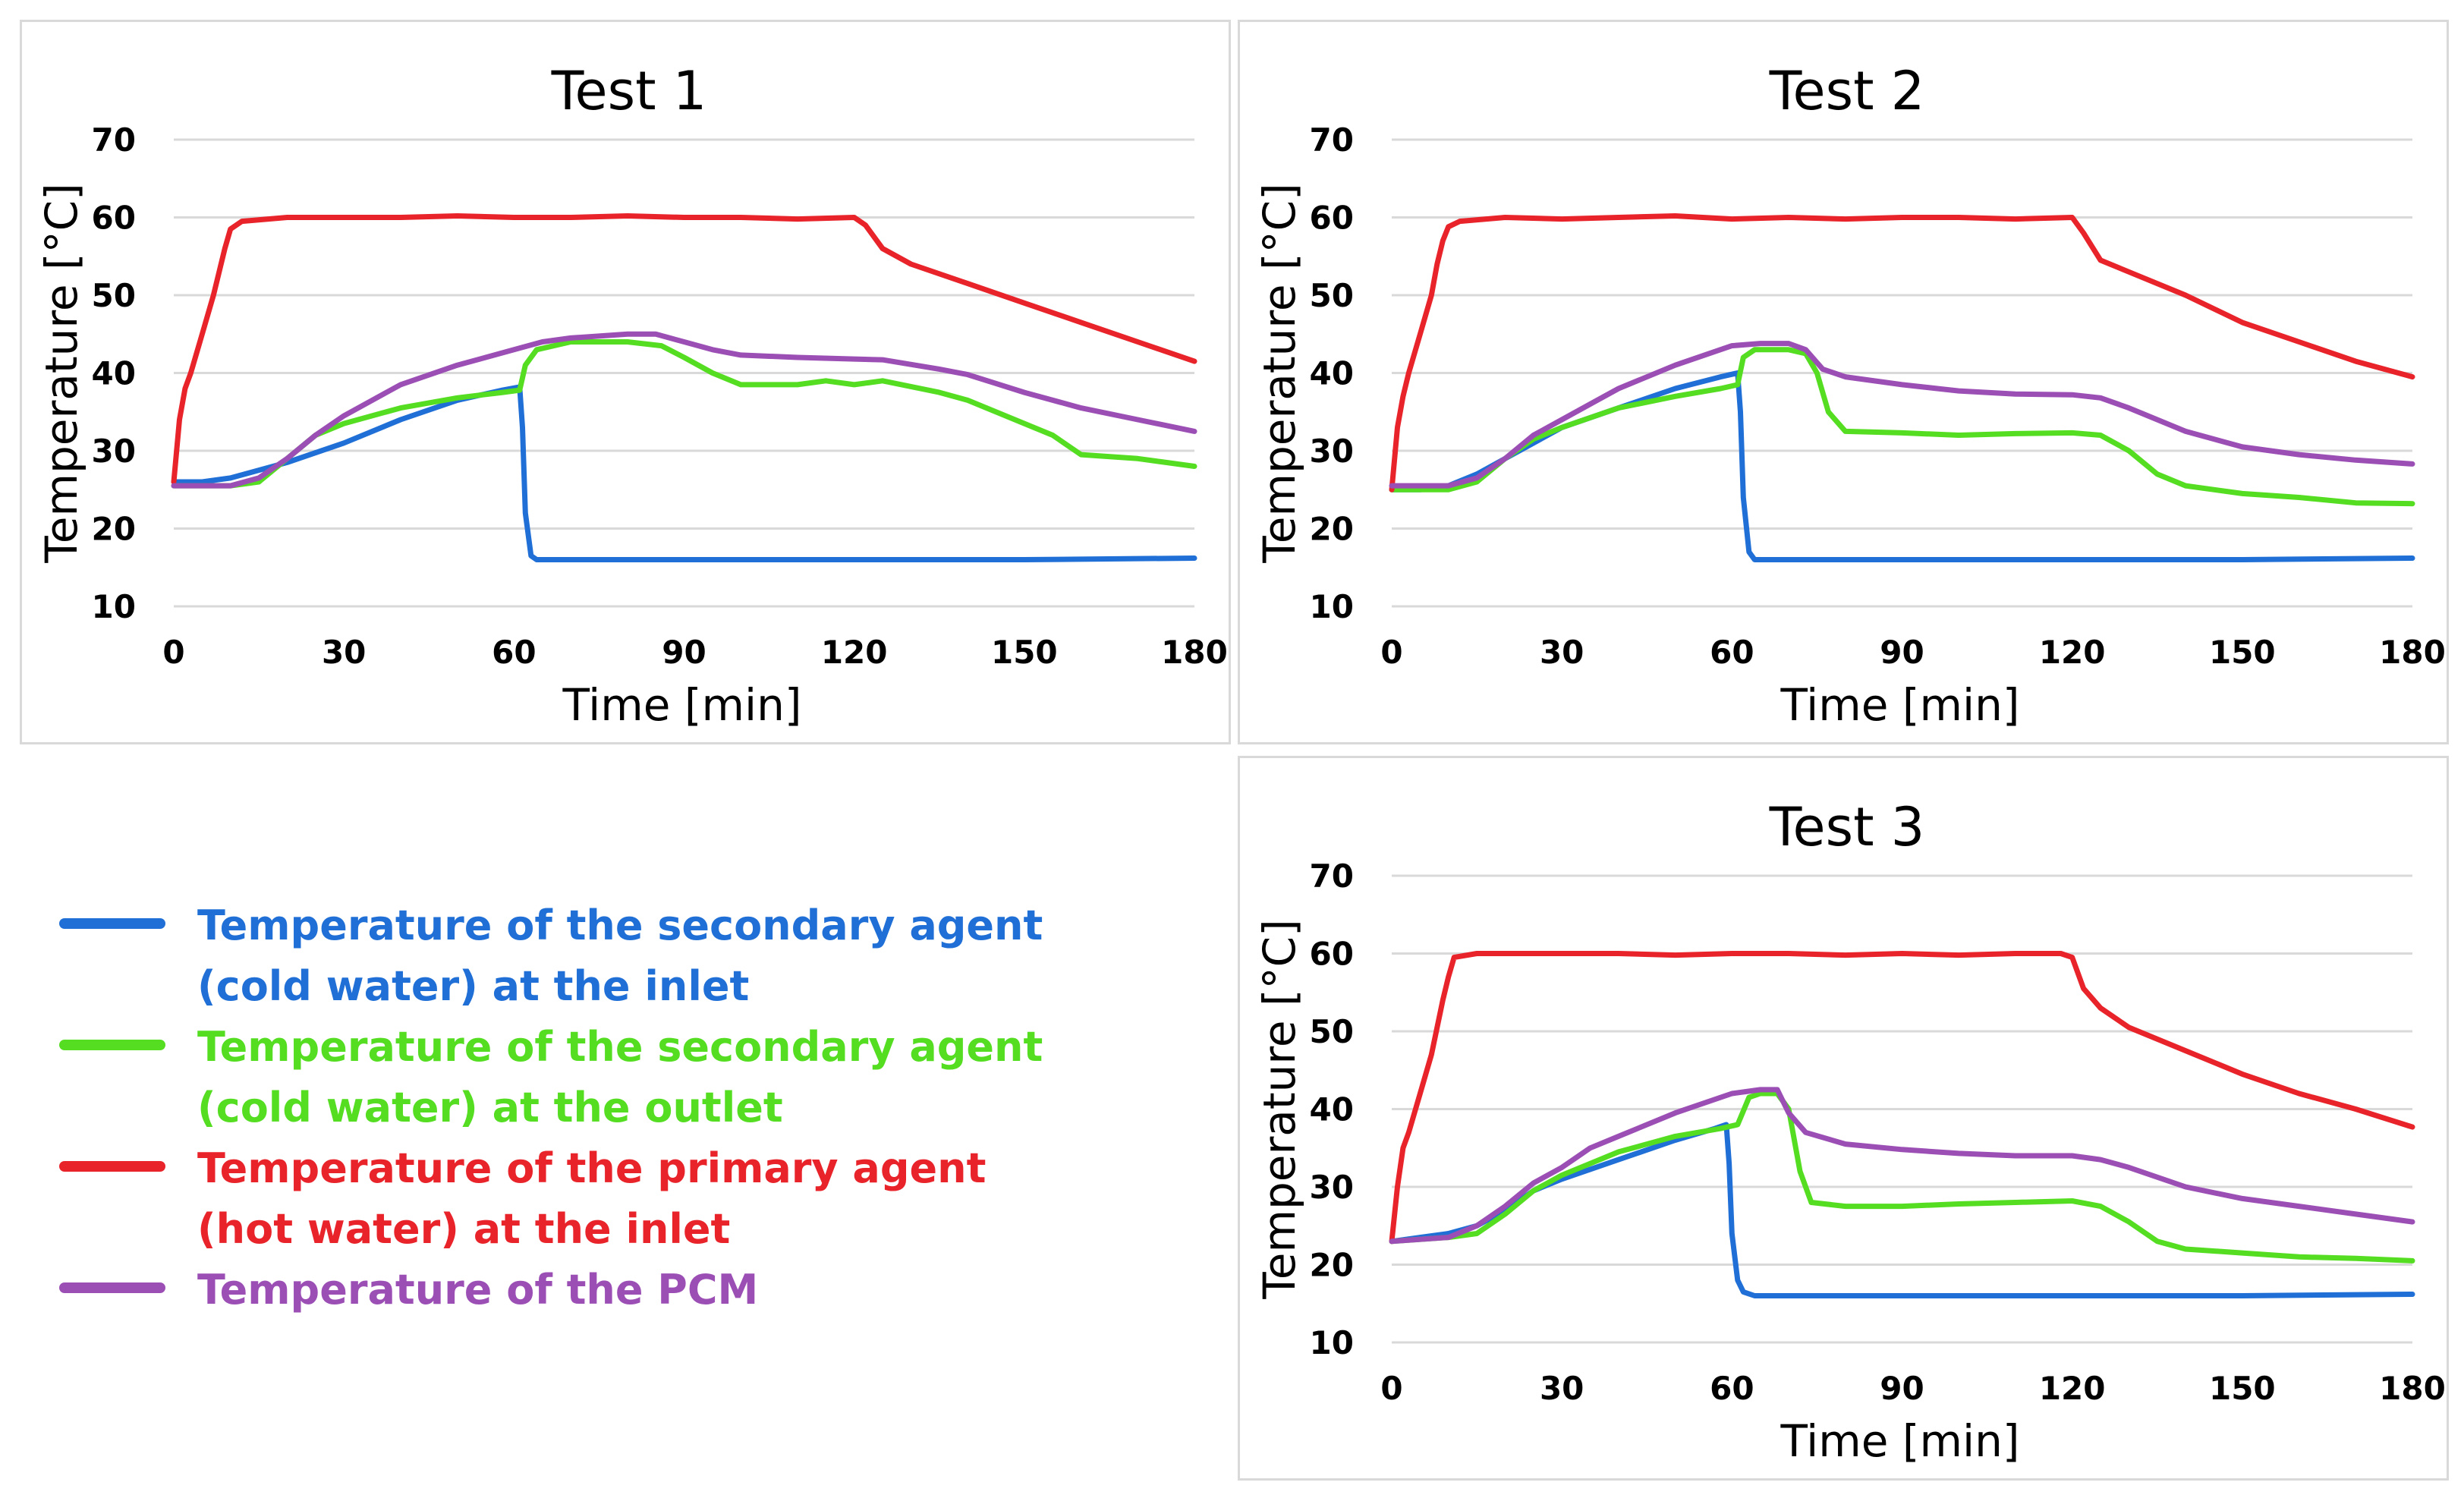 This screenshot has height=1498, width=2464. Describe the element at coordinates (112, 1166) in the screenshot. I see `legend-swatch-hot-inlet` at that location.